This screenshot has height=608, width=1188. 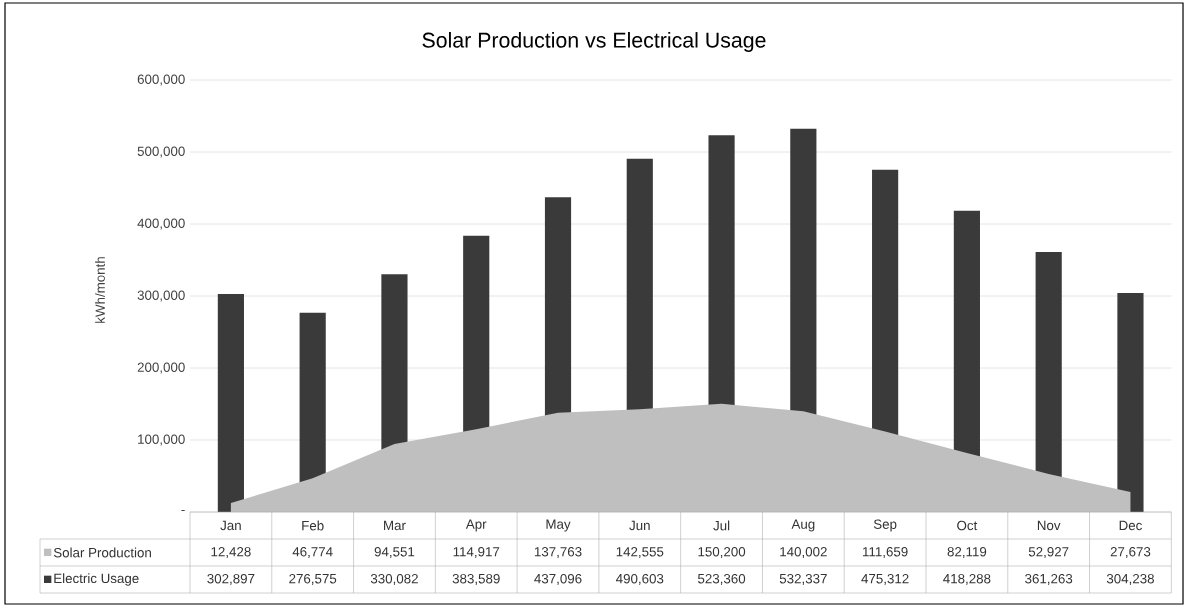 What do you see at coordinates (183, 510) in the screenshot?
I see `y-tick-label: -` at bounding box center [183, 510].